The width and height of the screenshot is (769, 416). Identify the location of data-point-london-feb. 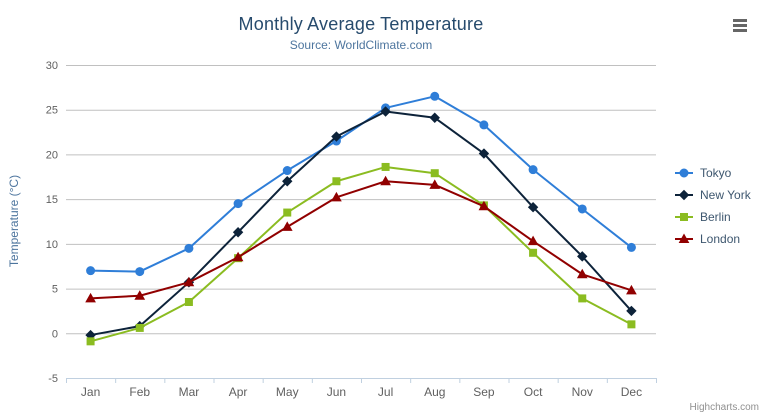
(140, 295).